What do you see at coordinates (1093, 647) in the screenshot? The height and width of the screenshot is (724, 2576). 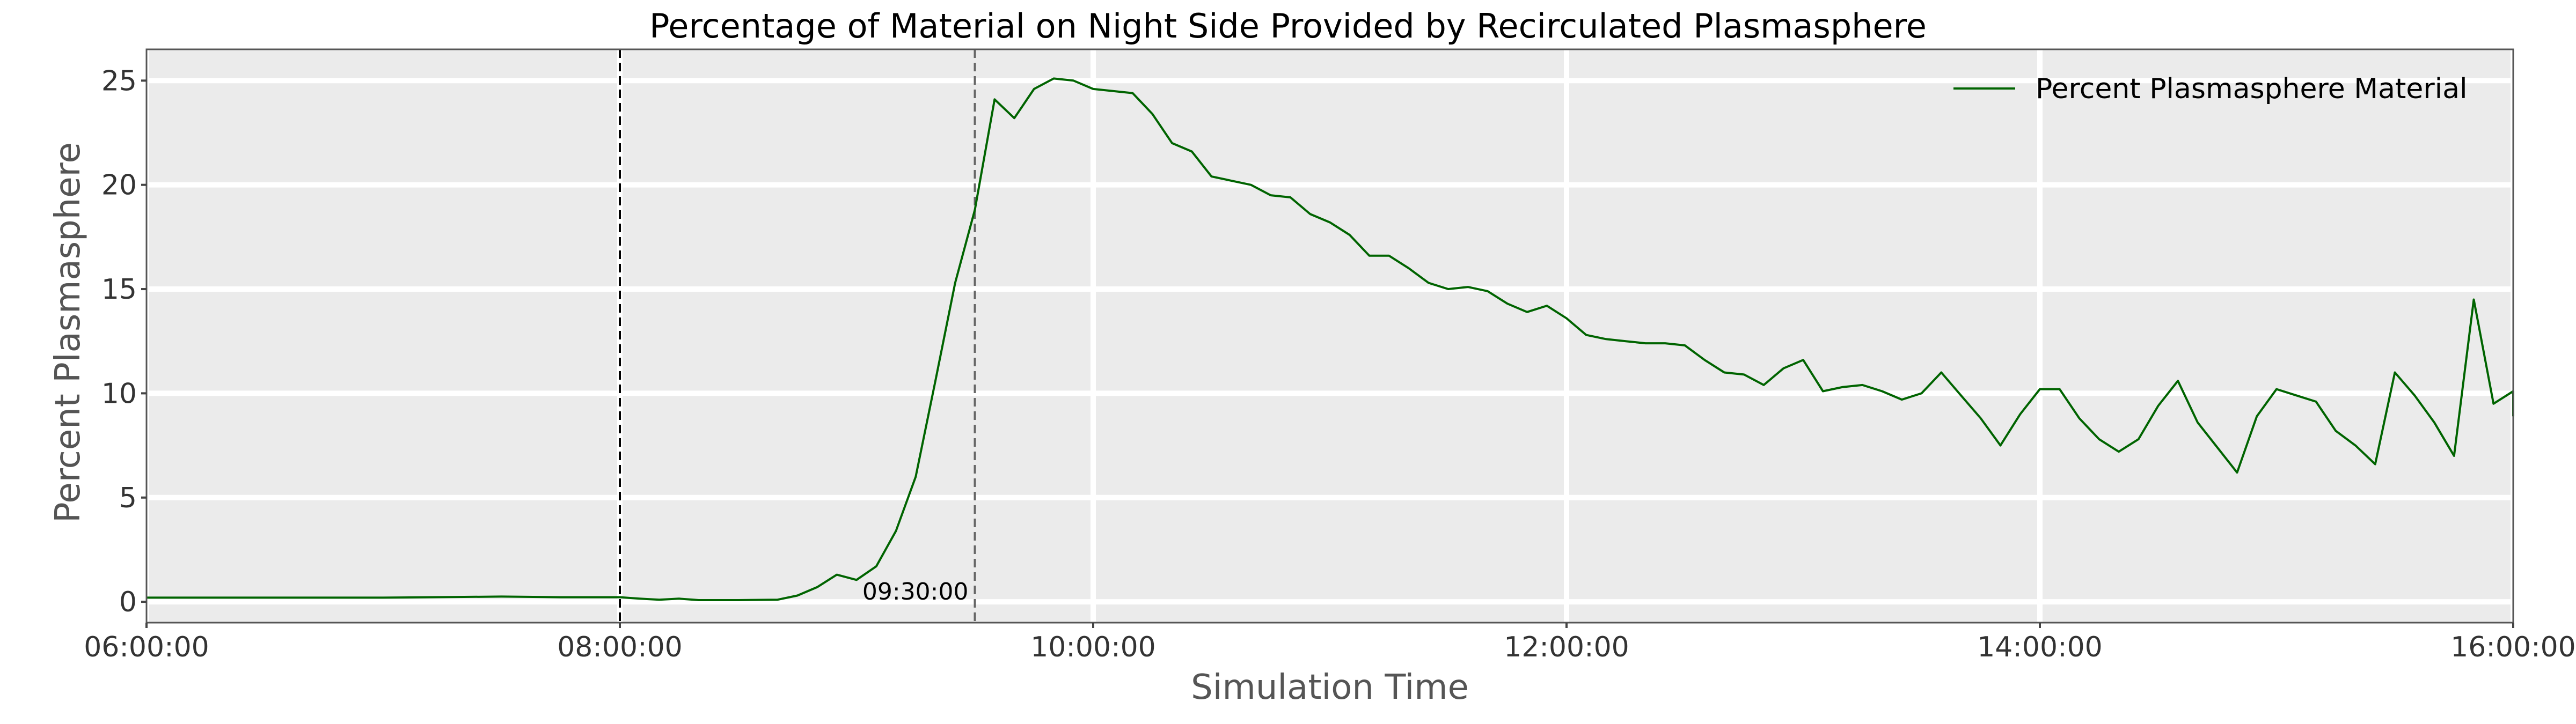 I see `x-tick-label: 10:00:00` at bounding box center [1093, 647].